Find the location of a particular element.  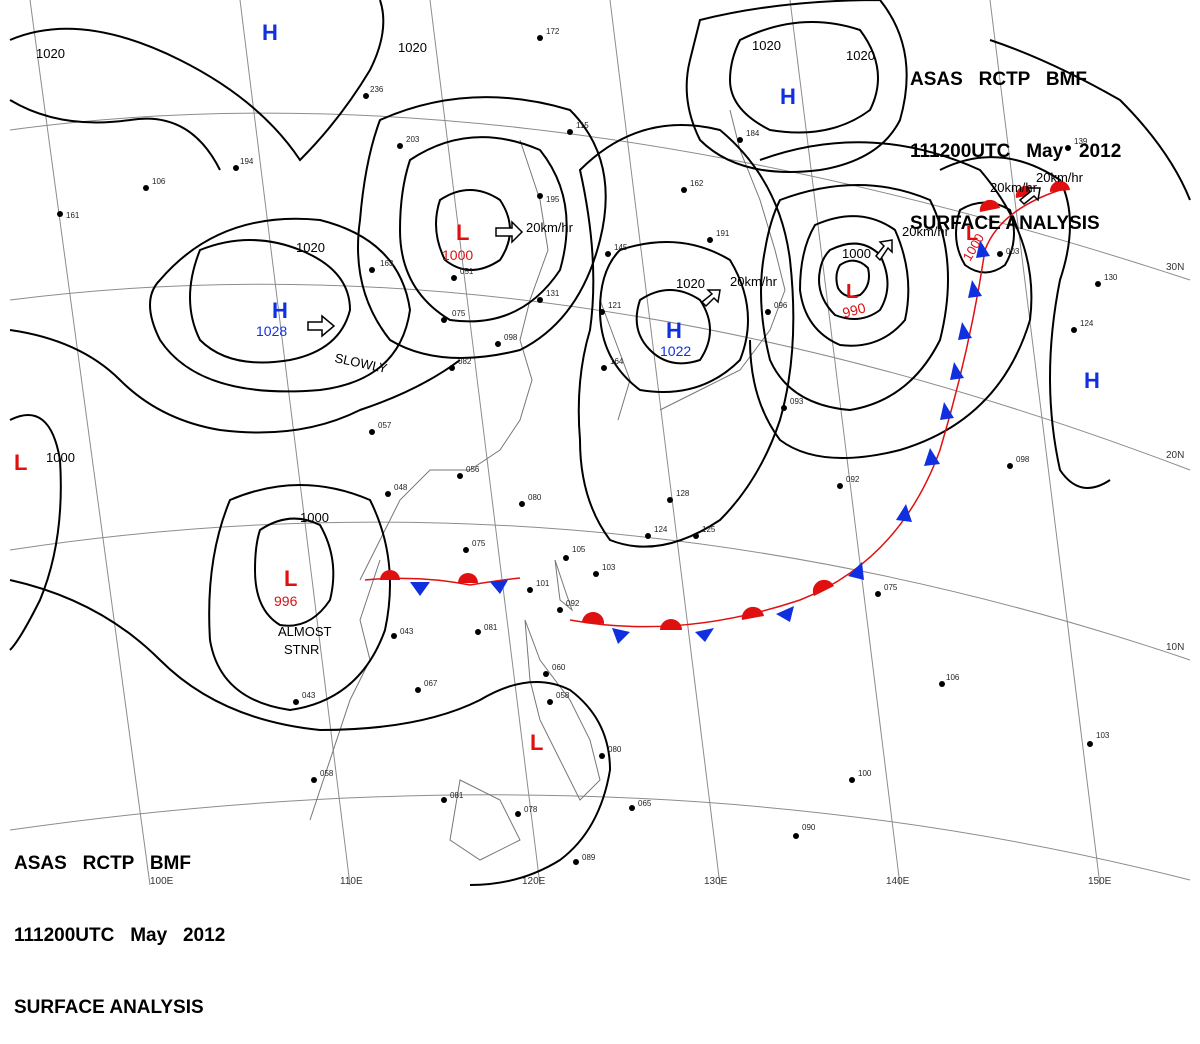

longitude-line-120e is located at coordinates (485, 443).